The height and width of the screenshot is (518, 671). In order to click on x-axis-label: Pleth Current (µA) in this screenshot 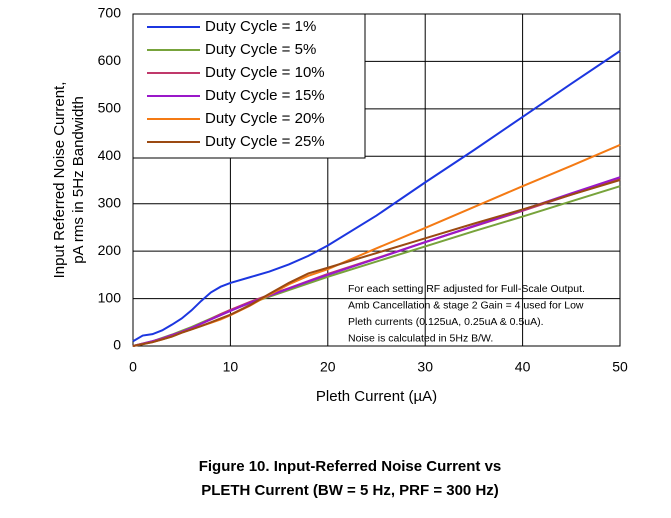, I will do `click(376, 396)`.